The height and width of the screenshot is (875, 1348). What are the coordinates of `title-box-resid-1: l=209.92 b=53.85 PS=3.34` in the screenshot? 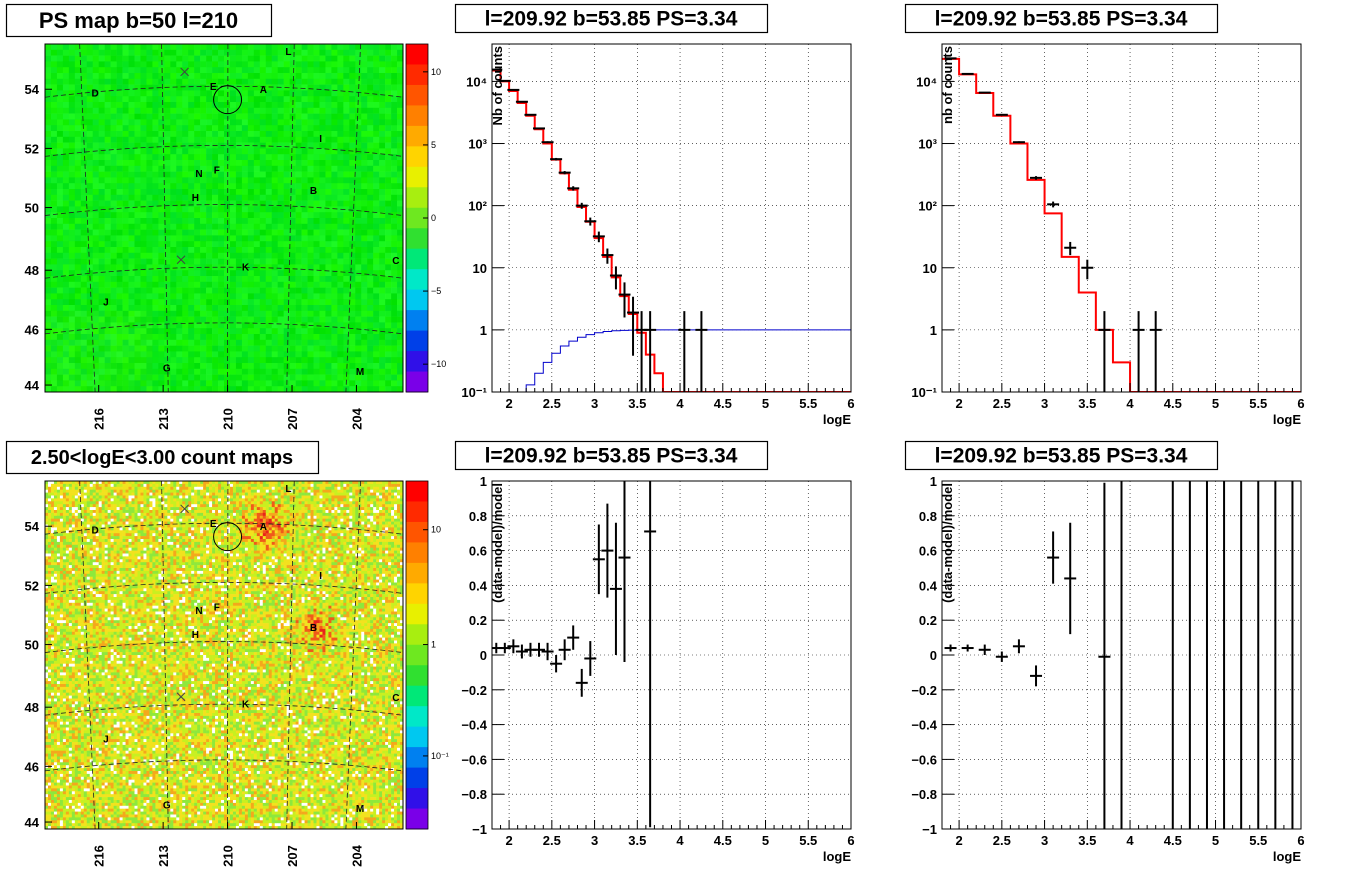 It's located at (611, 455).